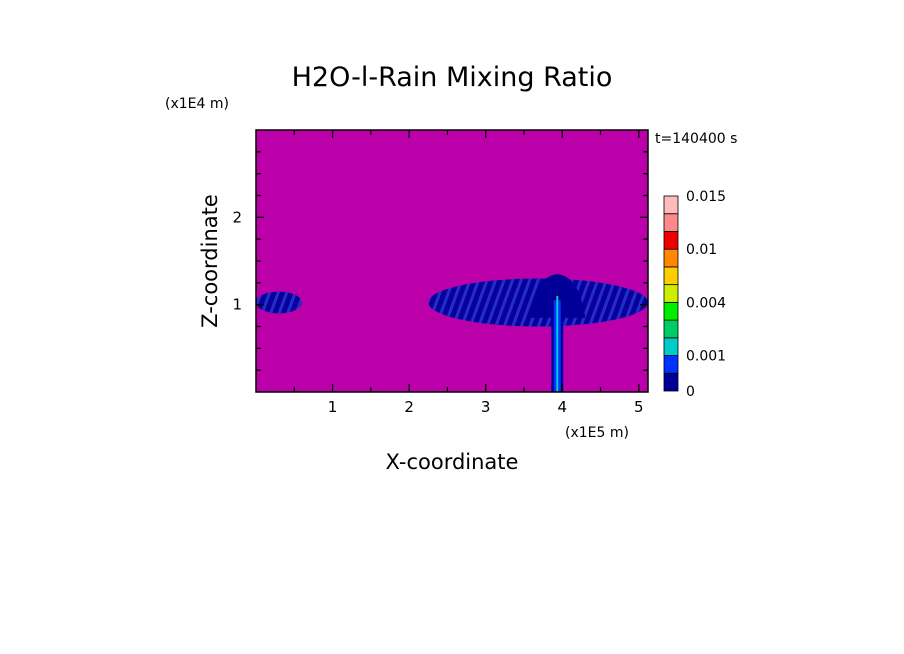  I want to click on x-unit-label: (x1E5 m), so click(597, 433).